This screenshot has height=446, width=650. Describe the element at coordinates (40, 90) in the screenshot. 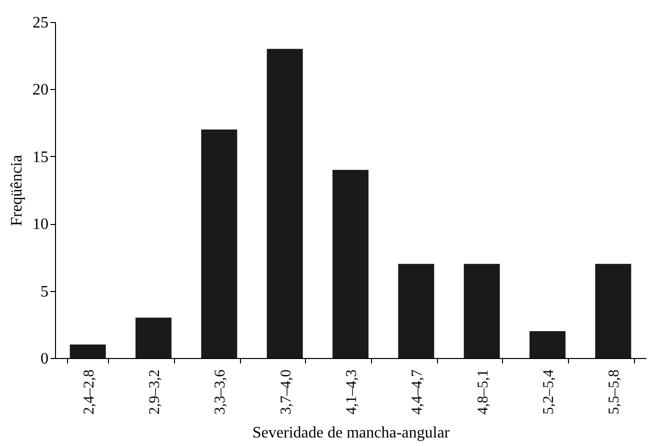

I see `y-tick-label: 20` at that location.